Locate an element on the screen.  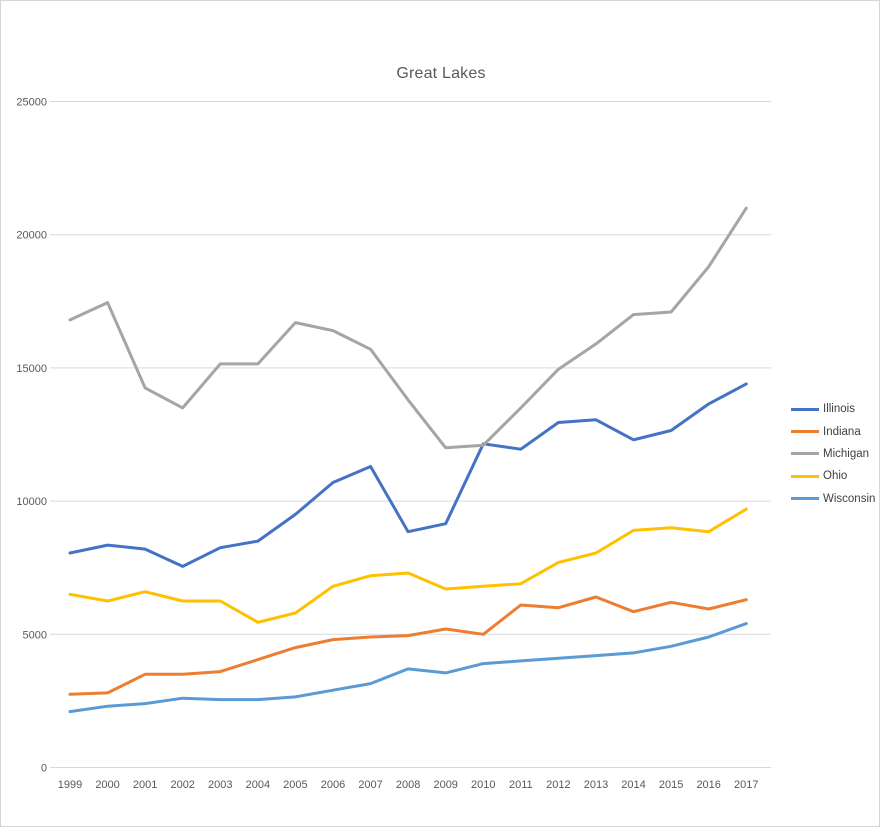
x-tick-label: 2001 is located at coordinates (145, 785).